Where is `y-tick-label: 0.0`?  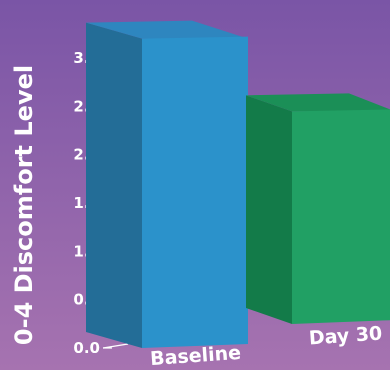
y-tick-label: 0.0 is located at coordinates (86, 348).